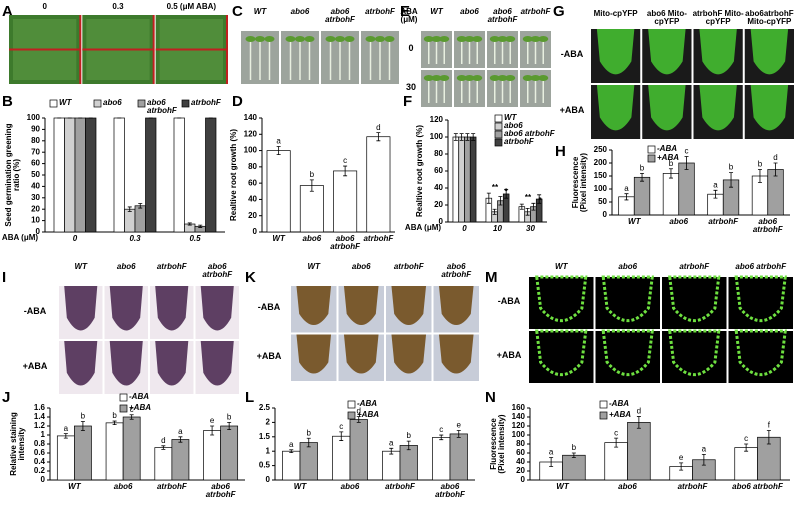 The image size is (797, 507). I want to click on x-tick-label: 30, so click(530, 229).